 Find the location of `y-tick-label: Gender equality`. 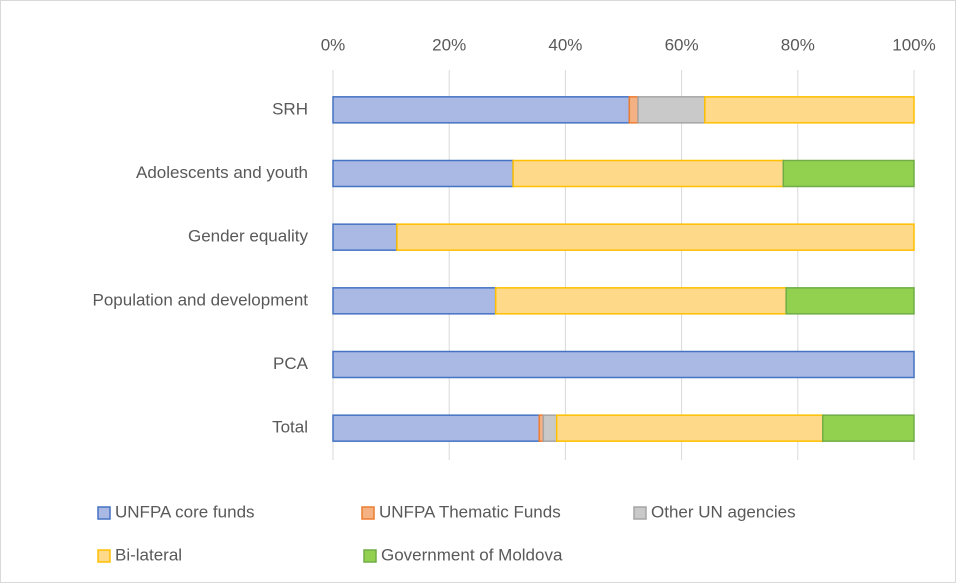

y-tick-label: Gender equality is located at coordinates (248, 236).